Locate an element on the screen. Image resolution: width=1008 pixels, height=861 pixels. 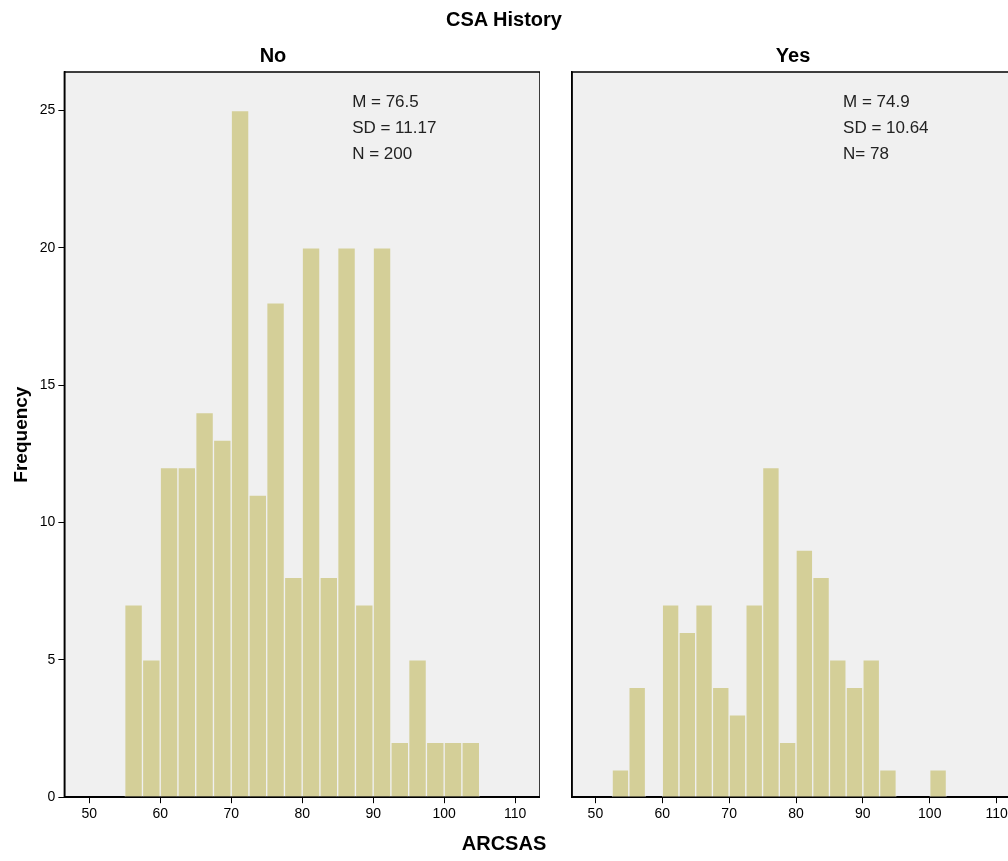
y-tick-label: 20 is located at coordinates (47, 246).